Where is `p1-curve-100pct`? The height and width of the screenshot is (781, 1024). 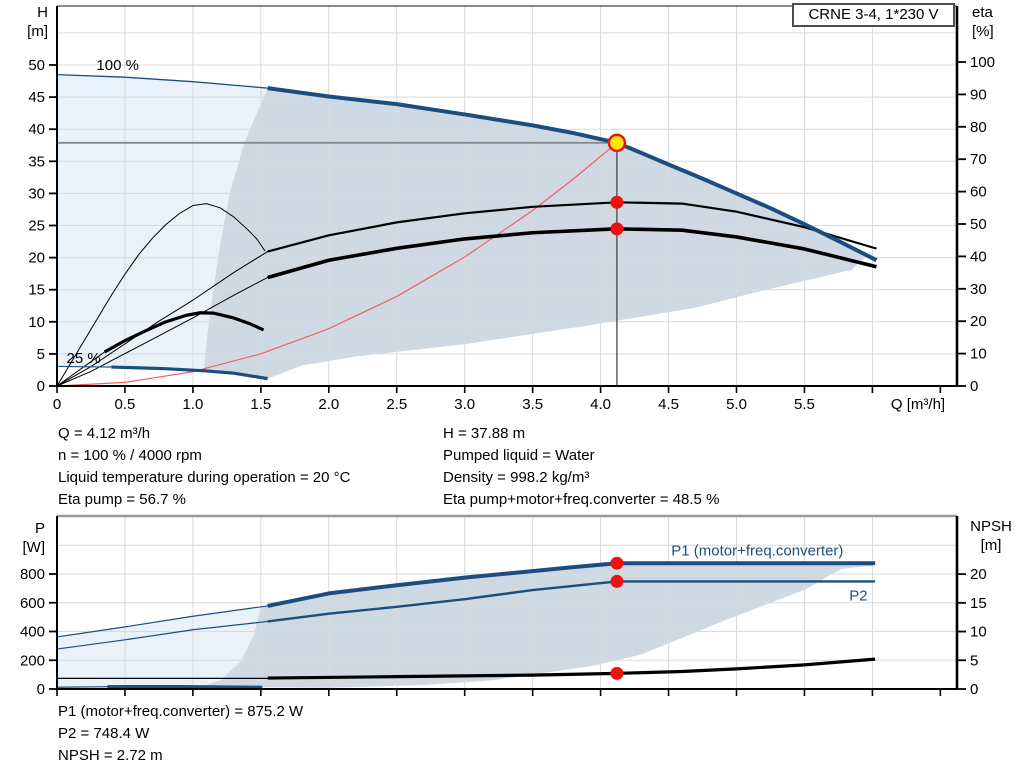 p1-curve-100pct is located at coordinates (162, 621).